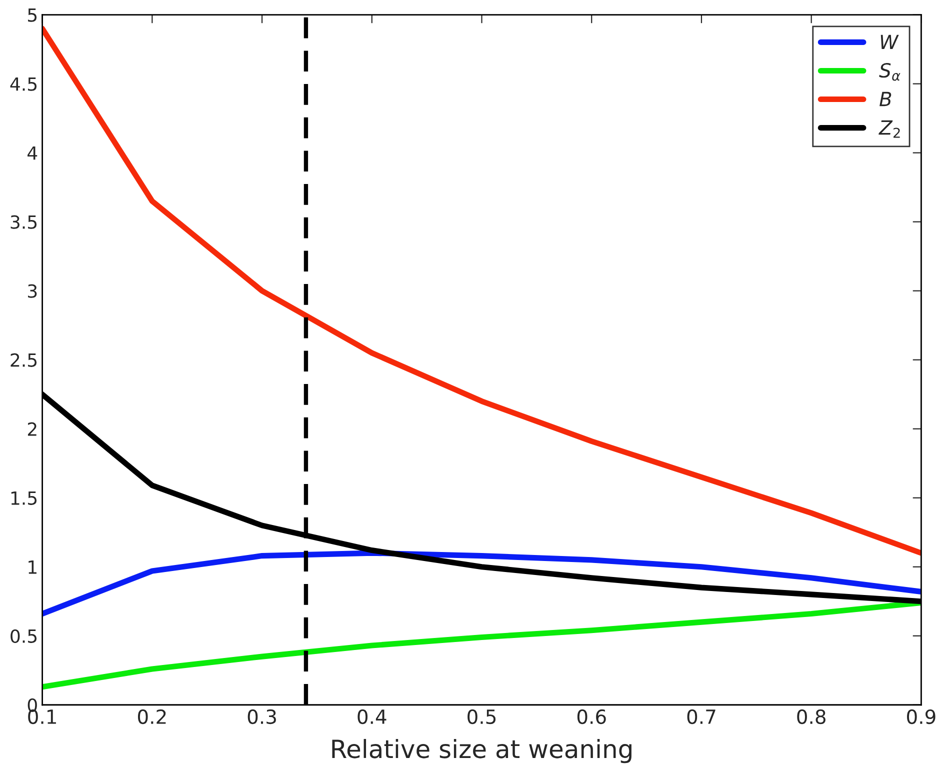 Image resolution: width=940 pixels, height=778 pixels. Describe the element at coordinates (482, 751) in the screenshot. I see `x-axis-title: Relative size at weaning` at that location.